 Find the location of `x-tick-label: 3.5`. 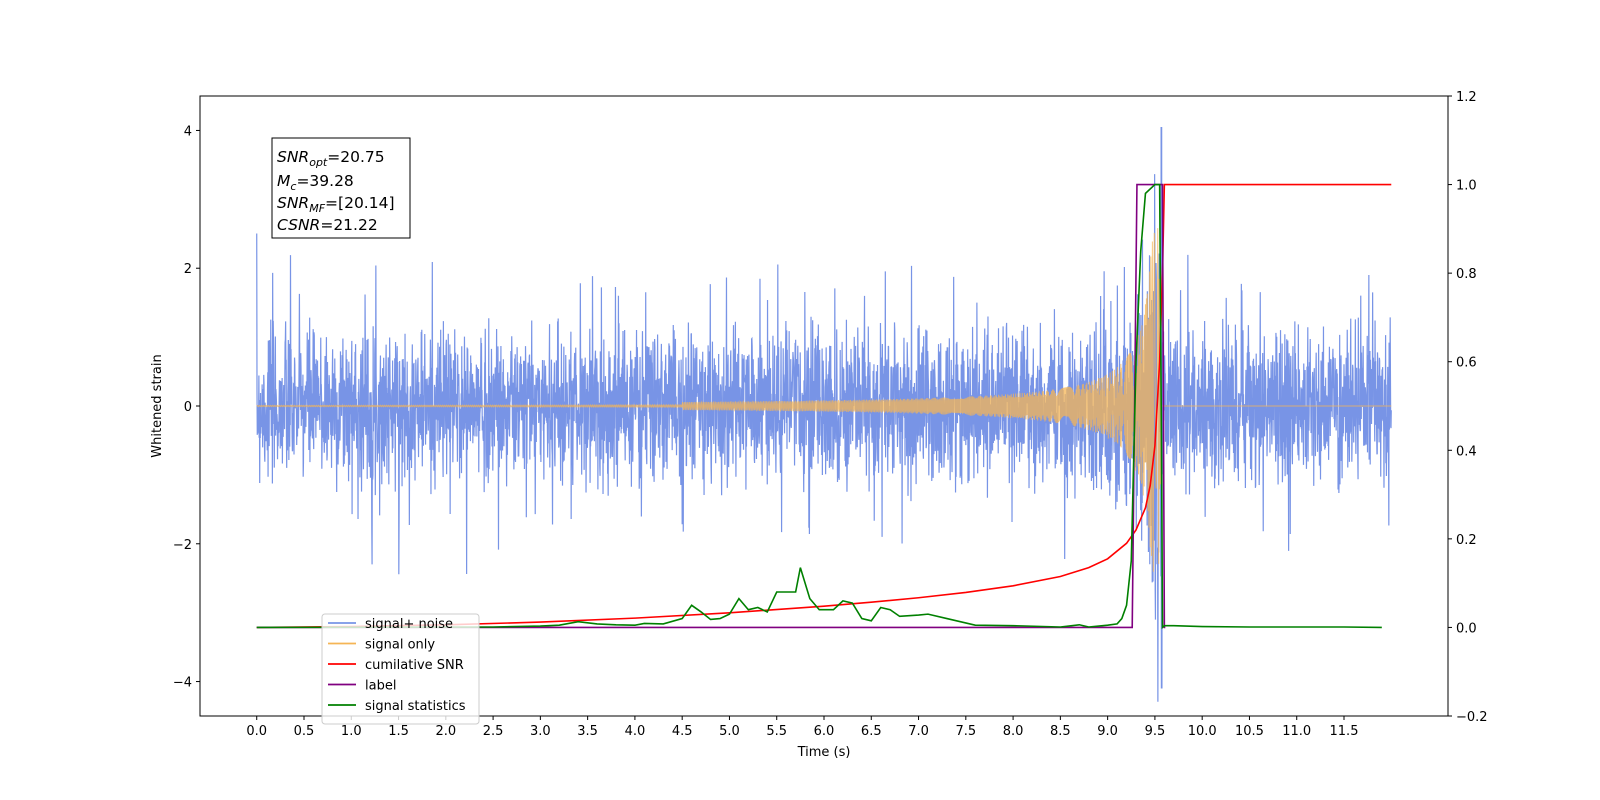

x-tick-label: 3.5 is located at coordinates (587, 731).